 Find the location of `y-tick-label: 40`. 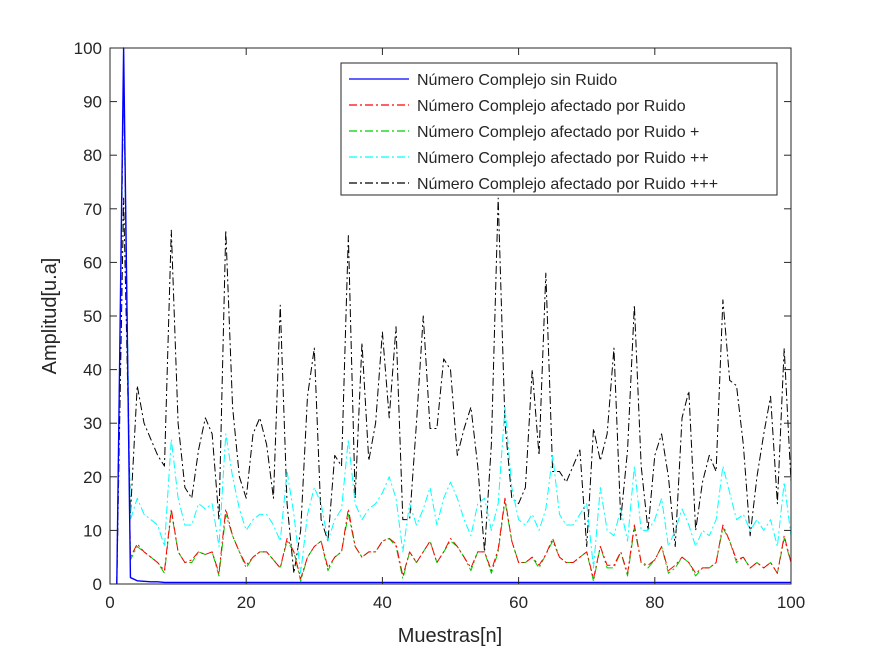

y-tick-label: 40 is located at coordinates (92, 370).